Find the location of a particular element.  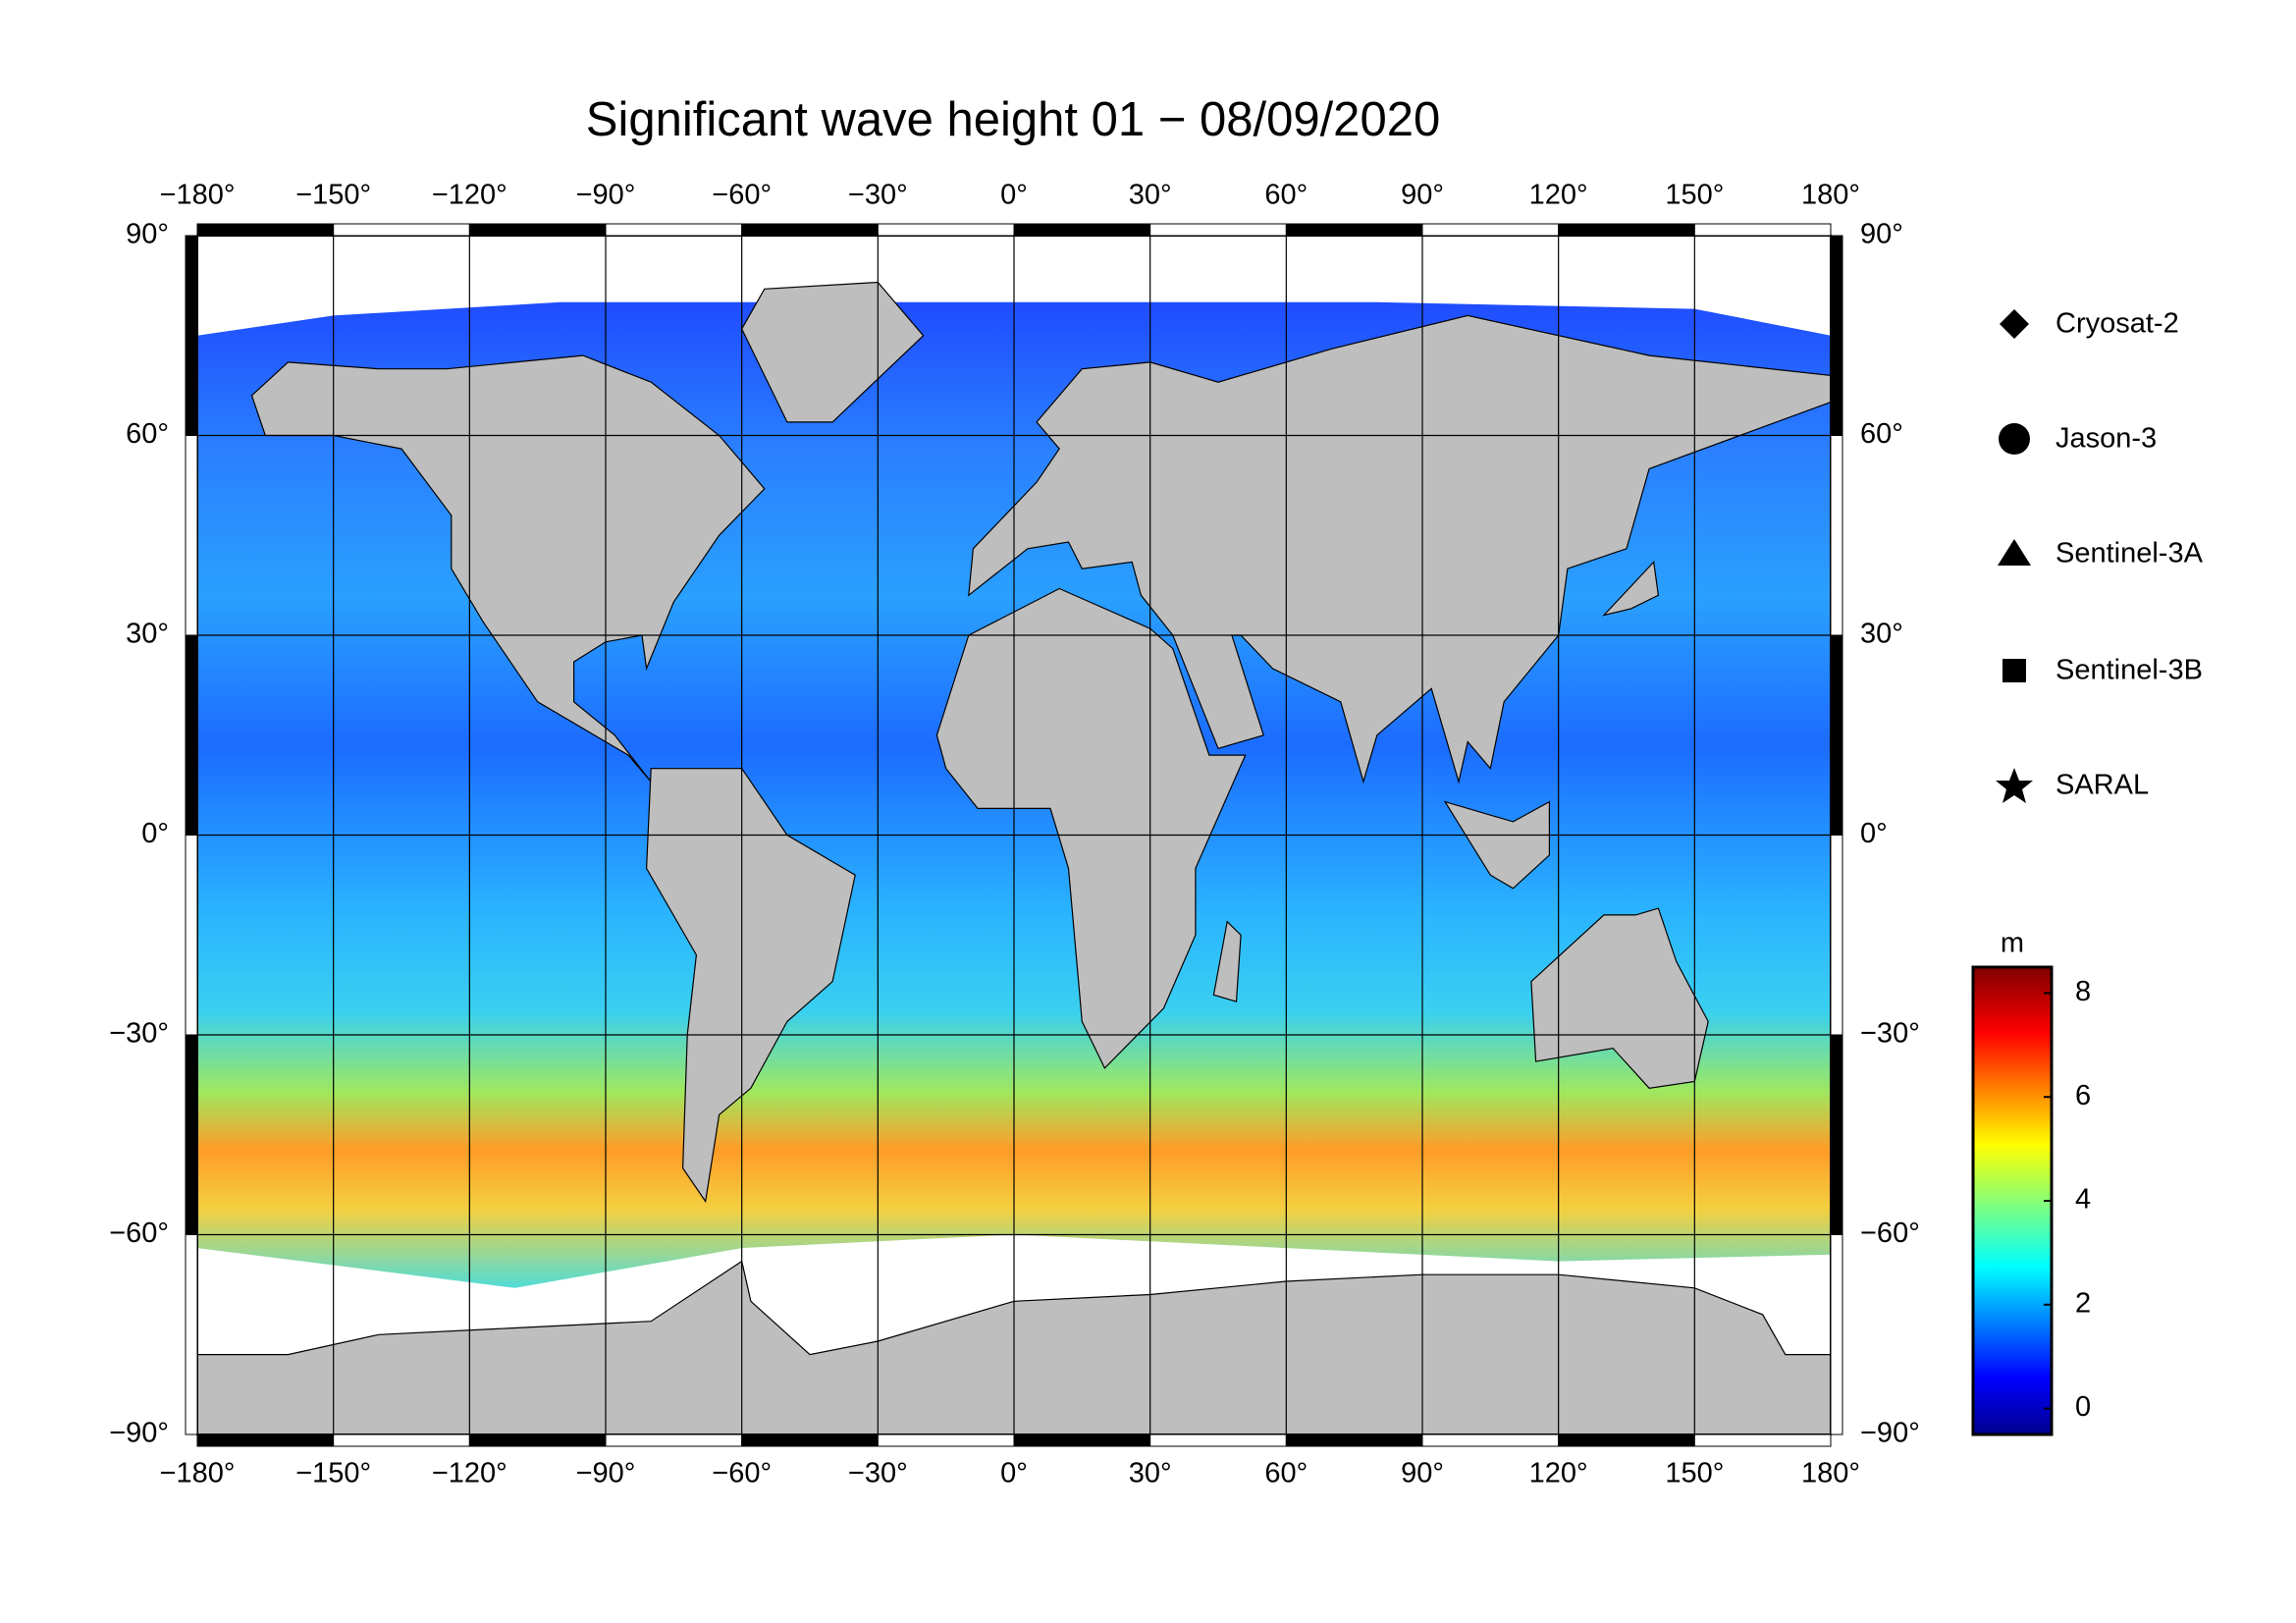

legend-label: Sentinel-3A is located at coordinates (2130, 554).